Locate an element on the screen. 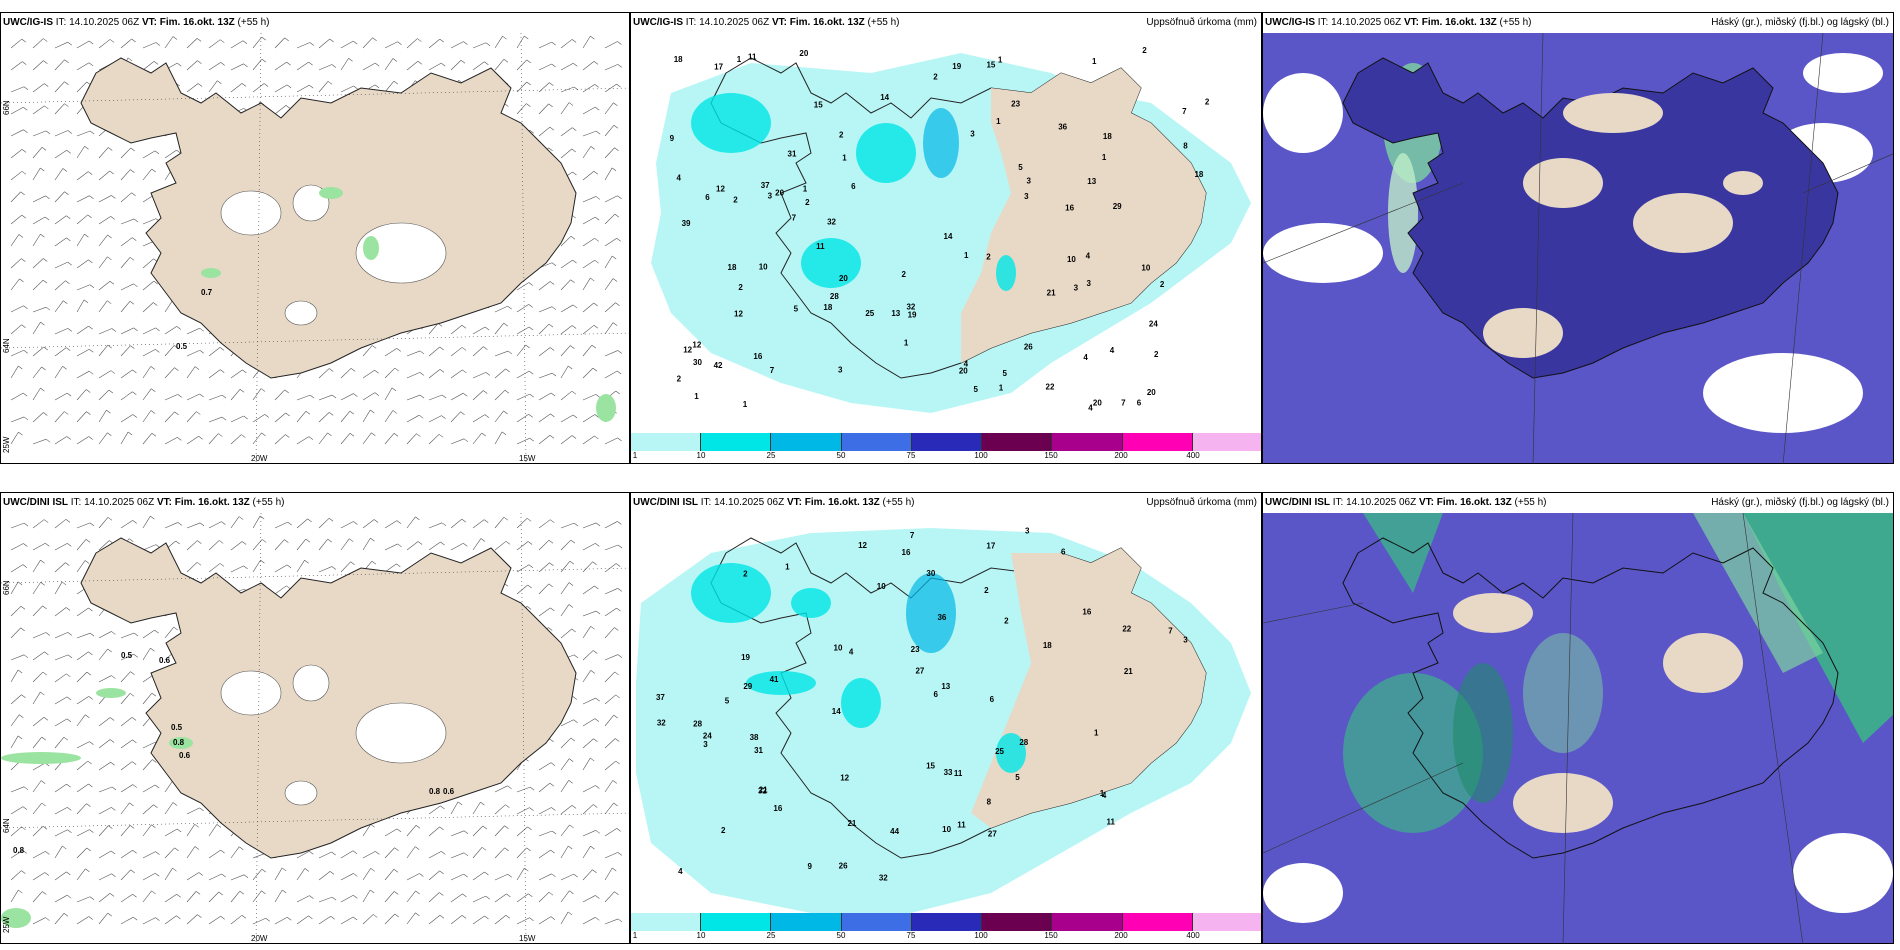 The height and width of the screenshot is (950, 1900). precip-value: 17 is located at coordinates (990, 545).